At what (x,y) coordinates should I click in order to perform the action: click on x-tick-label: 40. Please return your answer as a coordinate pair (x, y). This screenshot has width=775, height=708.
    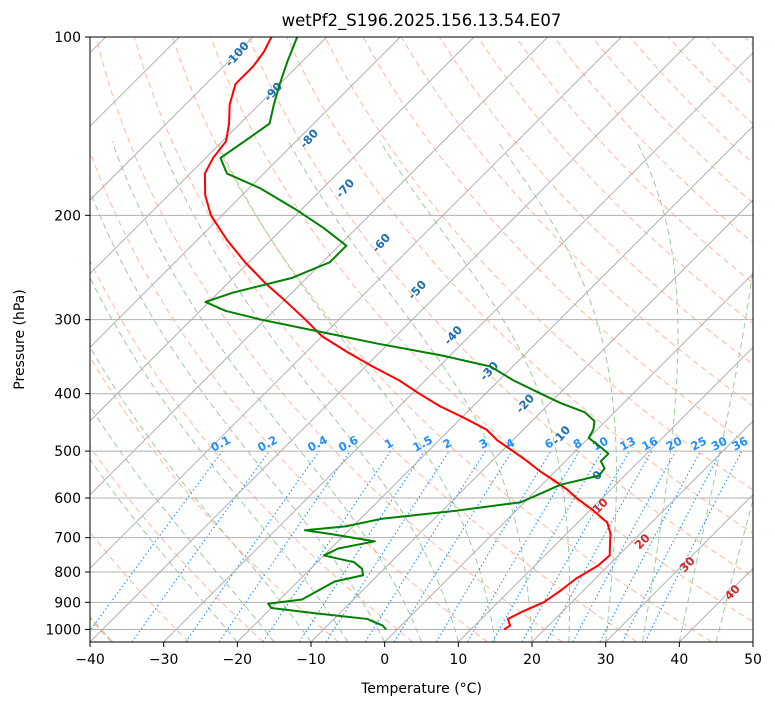
    Looking at the image, I should click on (679, 660).